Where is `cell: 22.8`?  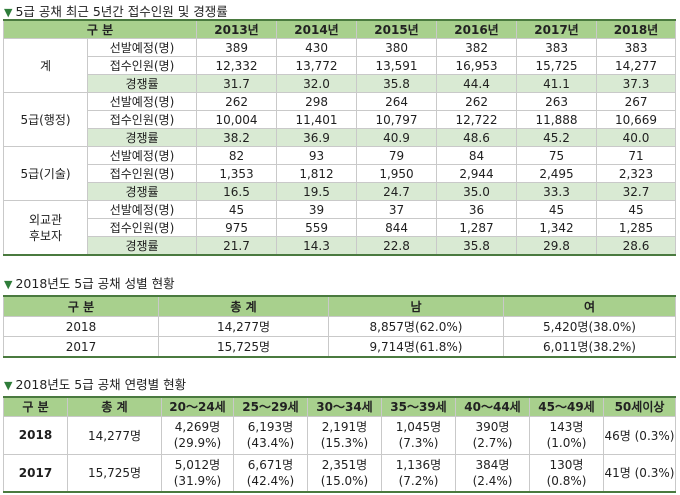 cell: 22.8 is located at coordinates (397, 246).